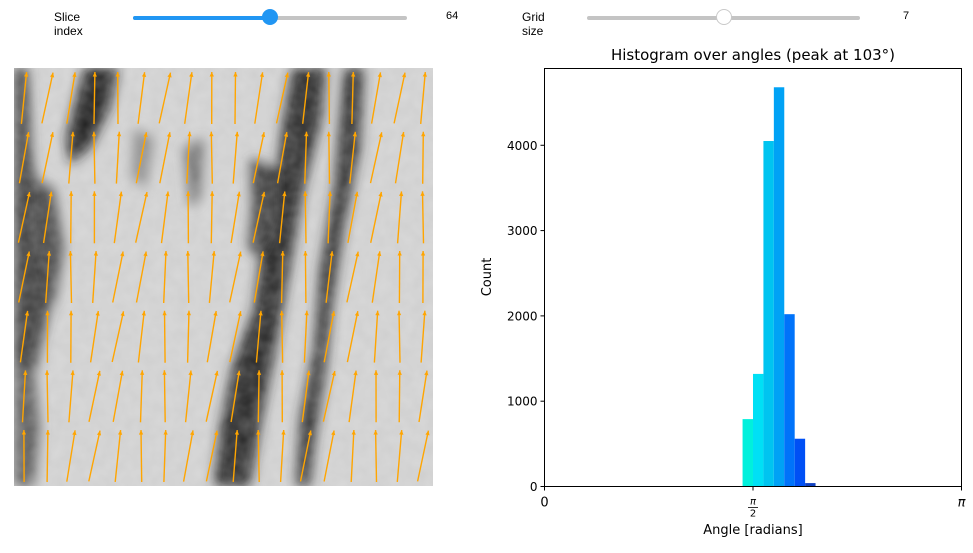 The width and height of the screenshot is (973, 553). What do you see at coordinates (752, 530) in the screenshot?
I see `x-axis-label: Angle [radians]` at bounding box center [752, 530].